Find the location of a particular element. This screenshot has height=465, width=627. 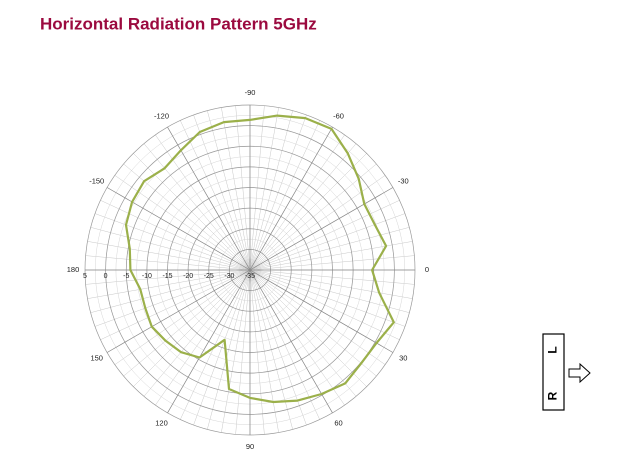

legend-box is located at coordinates (553, 372).